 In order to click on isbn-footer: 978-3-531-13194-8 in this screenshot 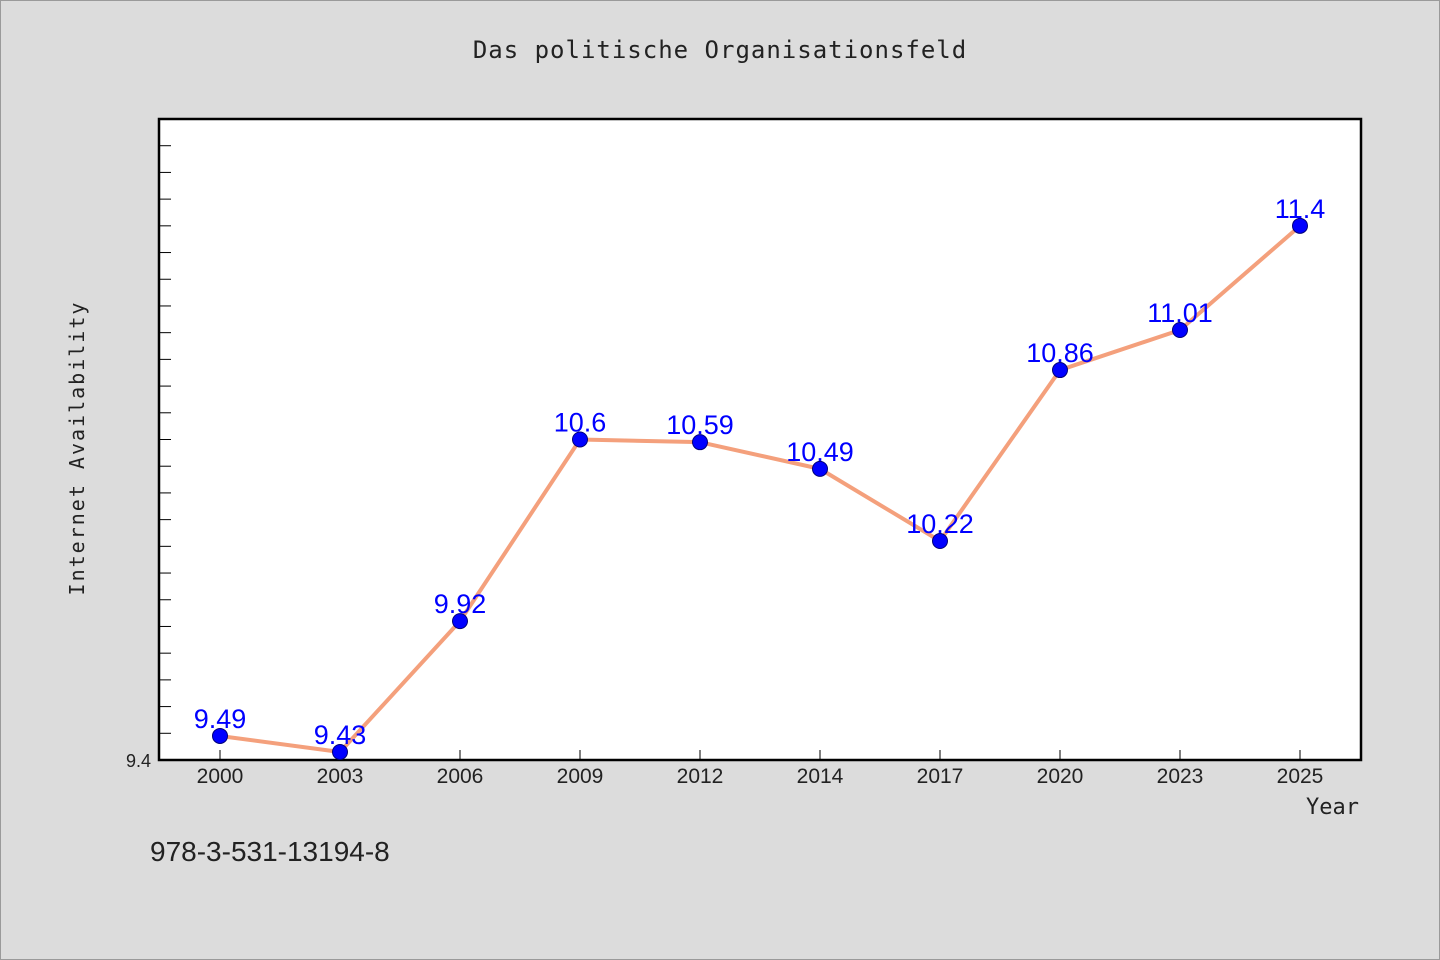, I will do `click(270, 851)`.